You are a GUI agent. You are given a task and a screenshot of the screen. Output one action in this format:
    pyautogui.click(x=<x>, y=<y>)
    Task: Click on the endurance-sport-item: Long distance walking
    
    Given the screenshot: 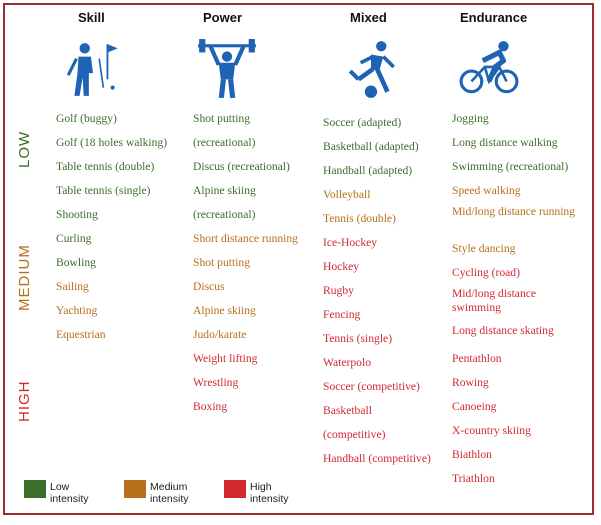 What is the action you would take?
    pyautogui.click(x=505, y=142)
    